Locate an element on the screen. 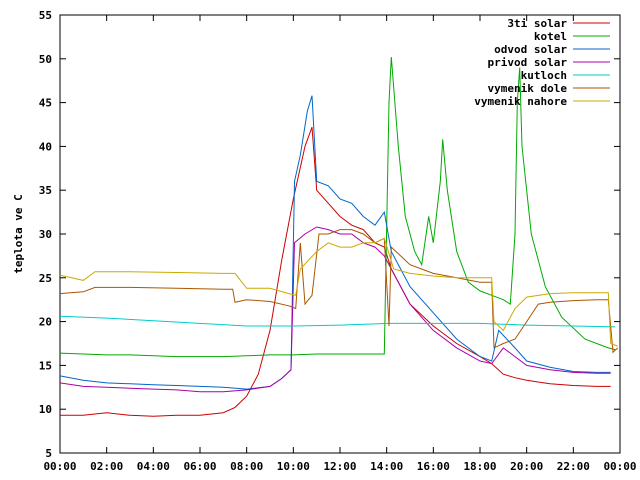 The image size is (640, 480). series-line-kutloch is located at coordinates (337, 321).